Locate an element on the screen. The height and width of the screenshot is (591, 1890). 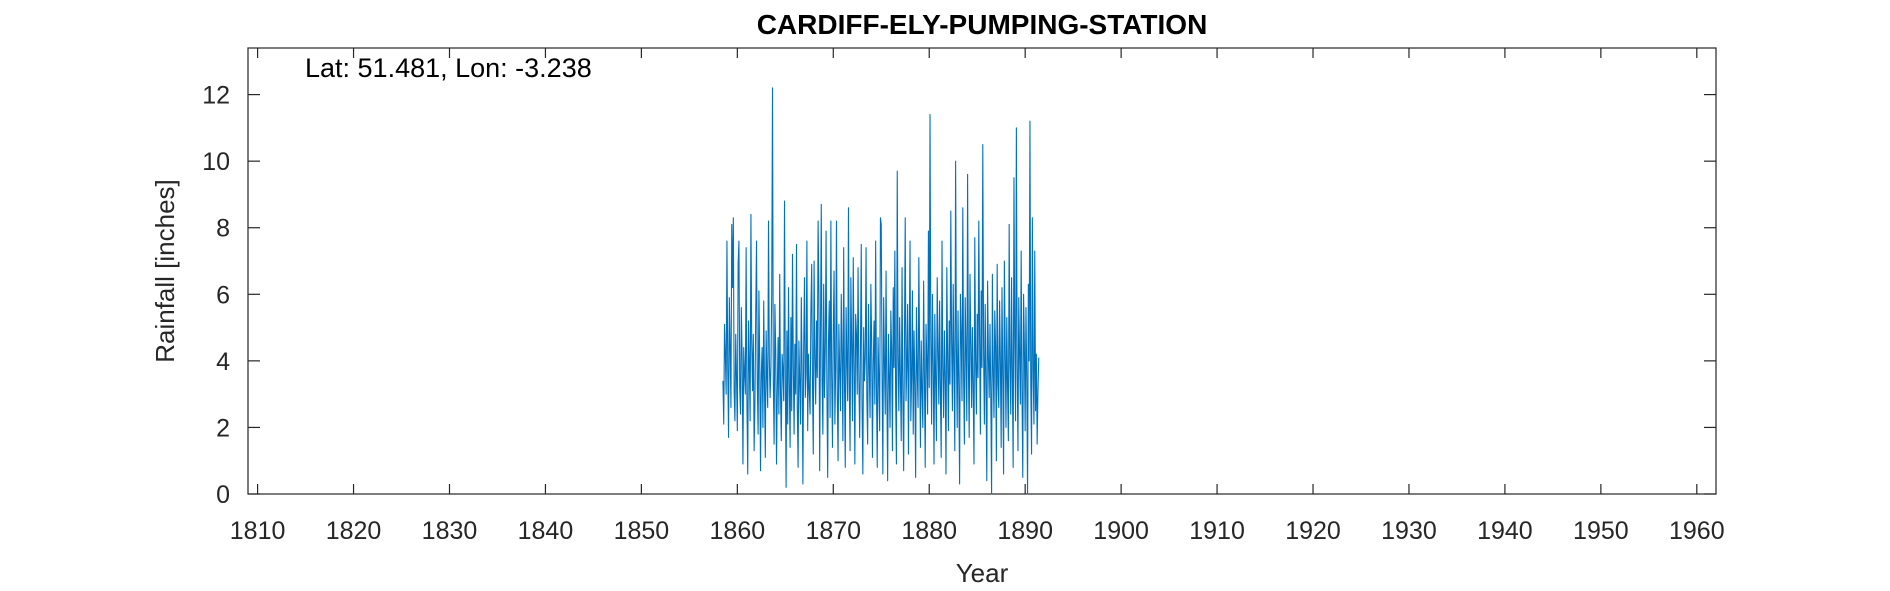
location-annotation: Lat: 51.481, Lon: -3.238 is located at coordinates (448, 68).